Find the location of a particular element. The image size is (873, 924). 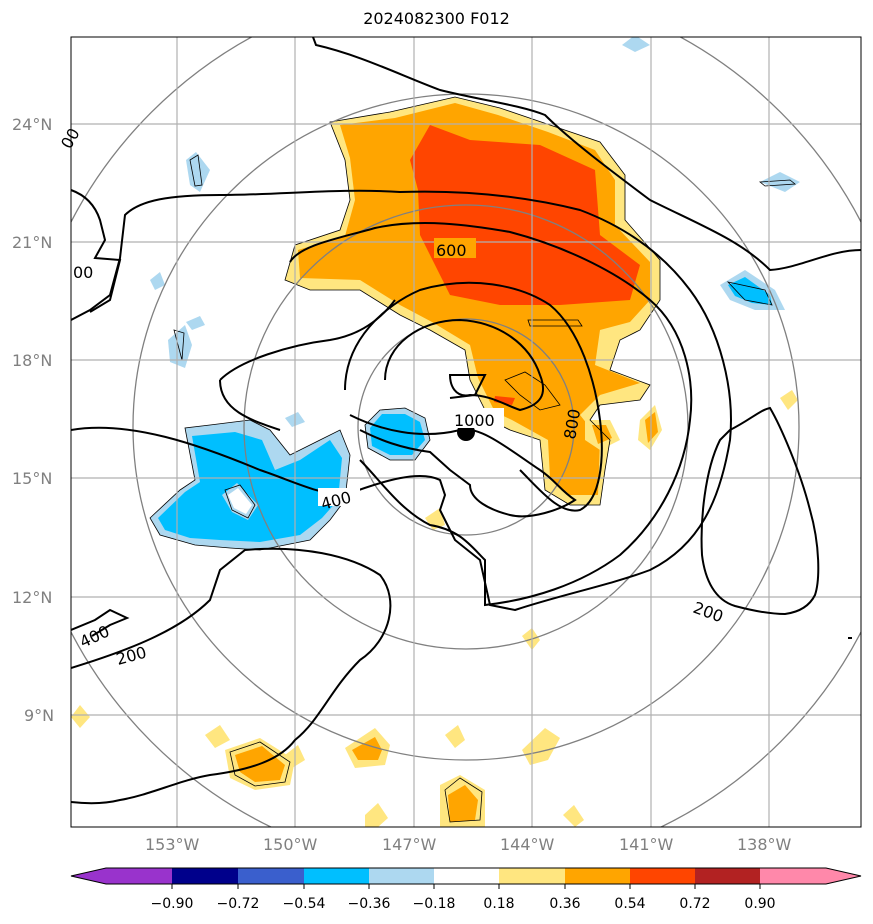

colorbar-tick: 0.72 is located at coordinates (694, 904).